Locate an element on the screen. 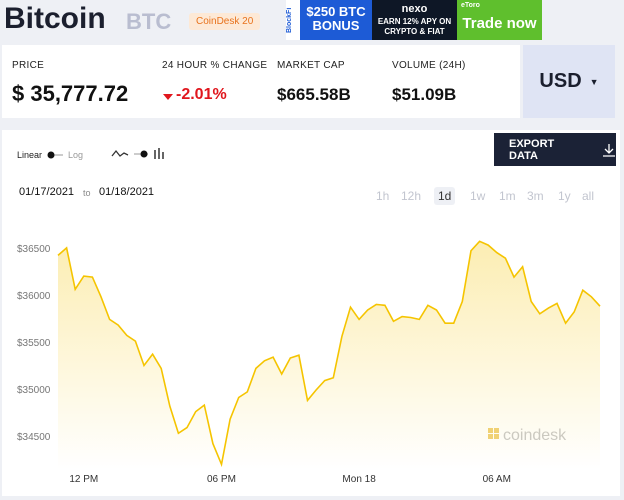  range-button: 12h is located at coordinates (411, 196).